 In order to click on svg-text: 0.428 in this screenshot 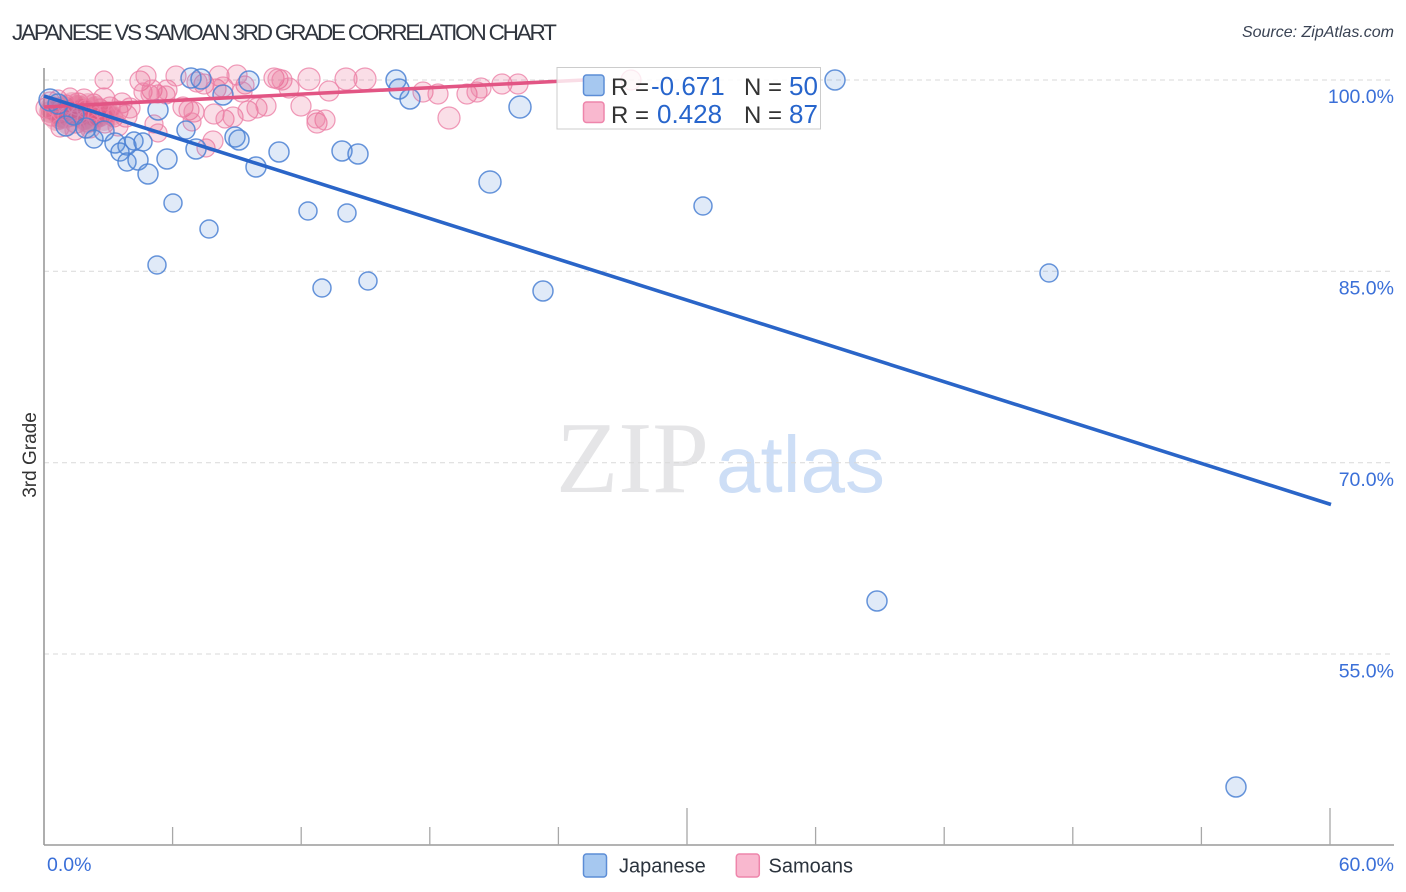, I will do `click(689, 114)`.